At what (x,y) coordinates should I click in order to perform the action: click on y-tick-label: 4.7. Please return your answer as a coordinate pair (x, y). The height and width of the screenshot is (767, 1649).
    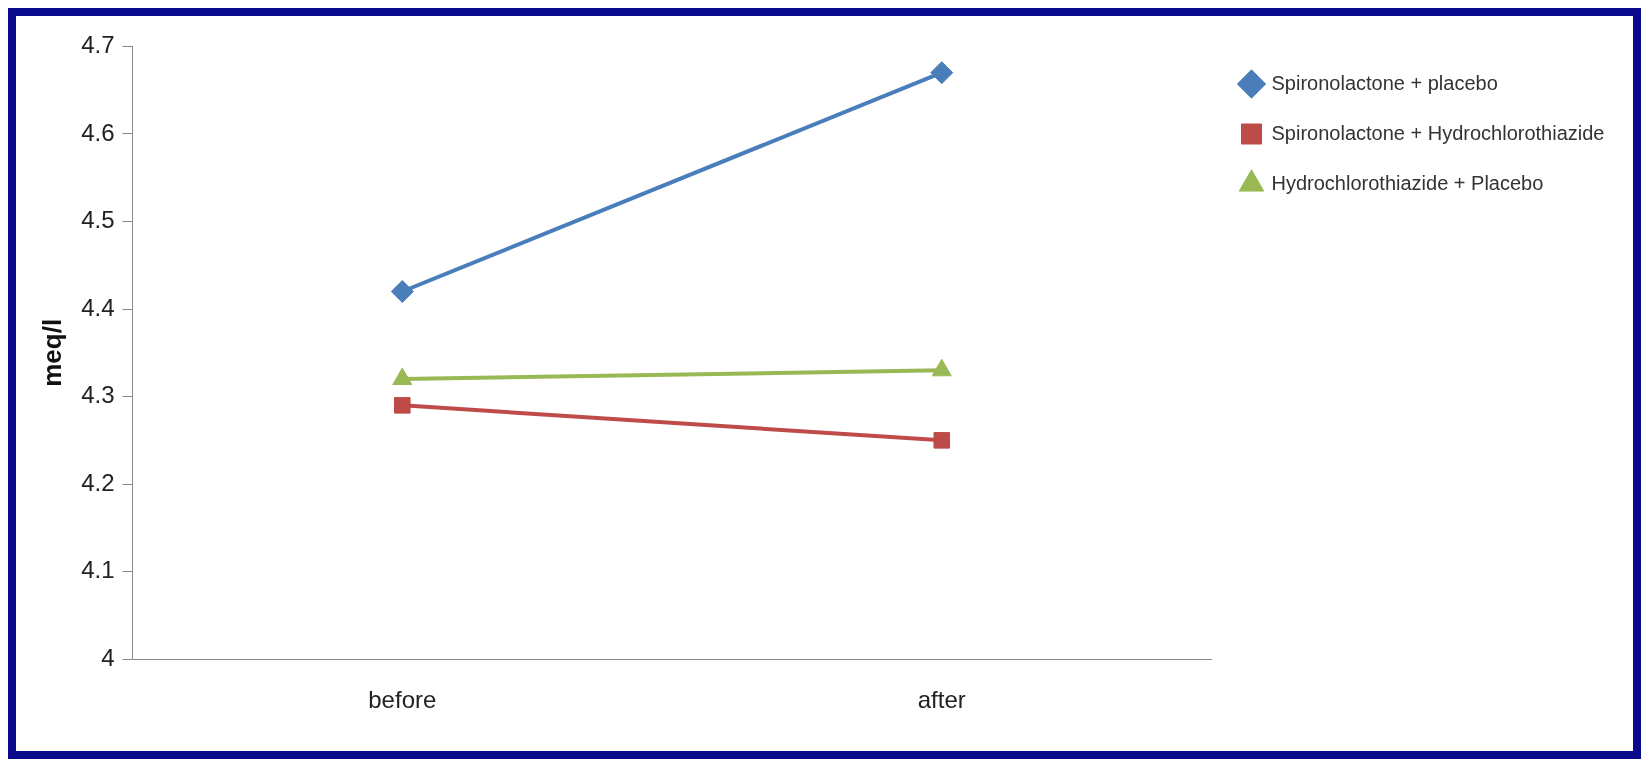
    Looking at the image, I should click on (98, 45).